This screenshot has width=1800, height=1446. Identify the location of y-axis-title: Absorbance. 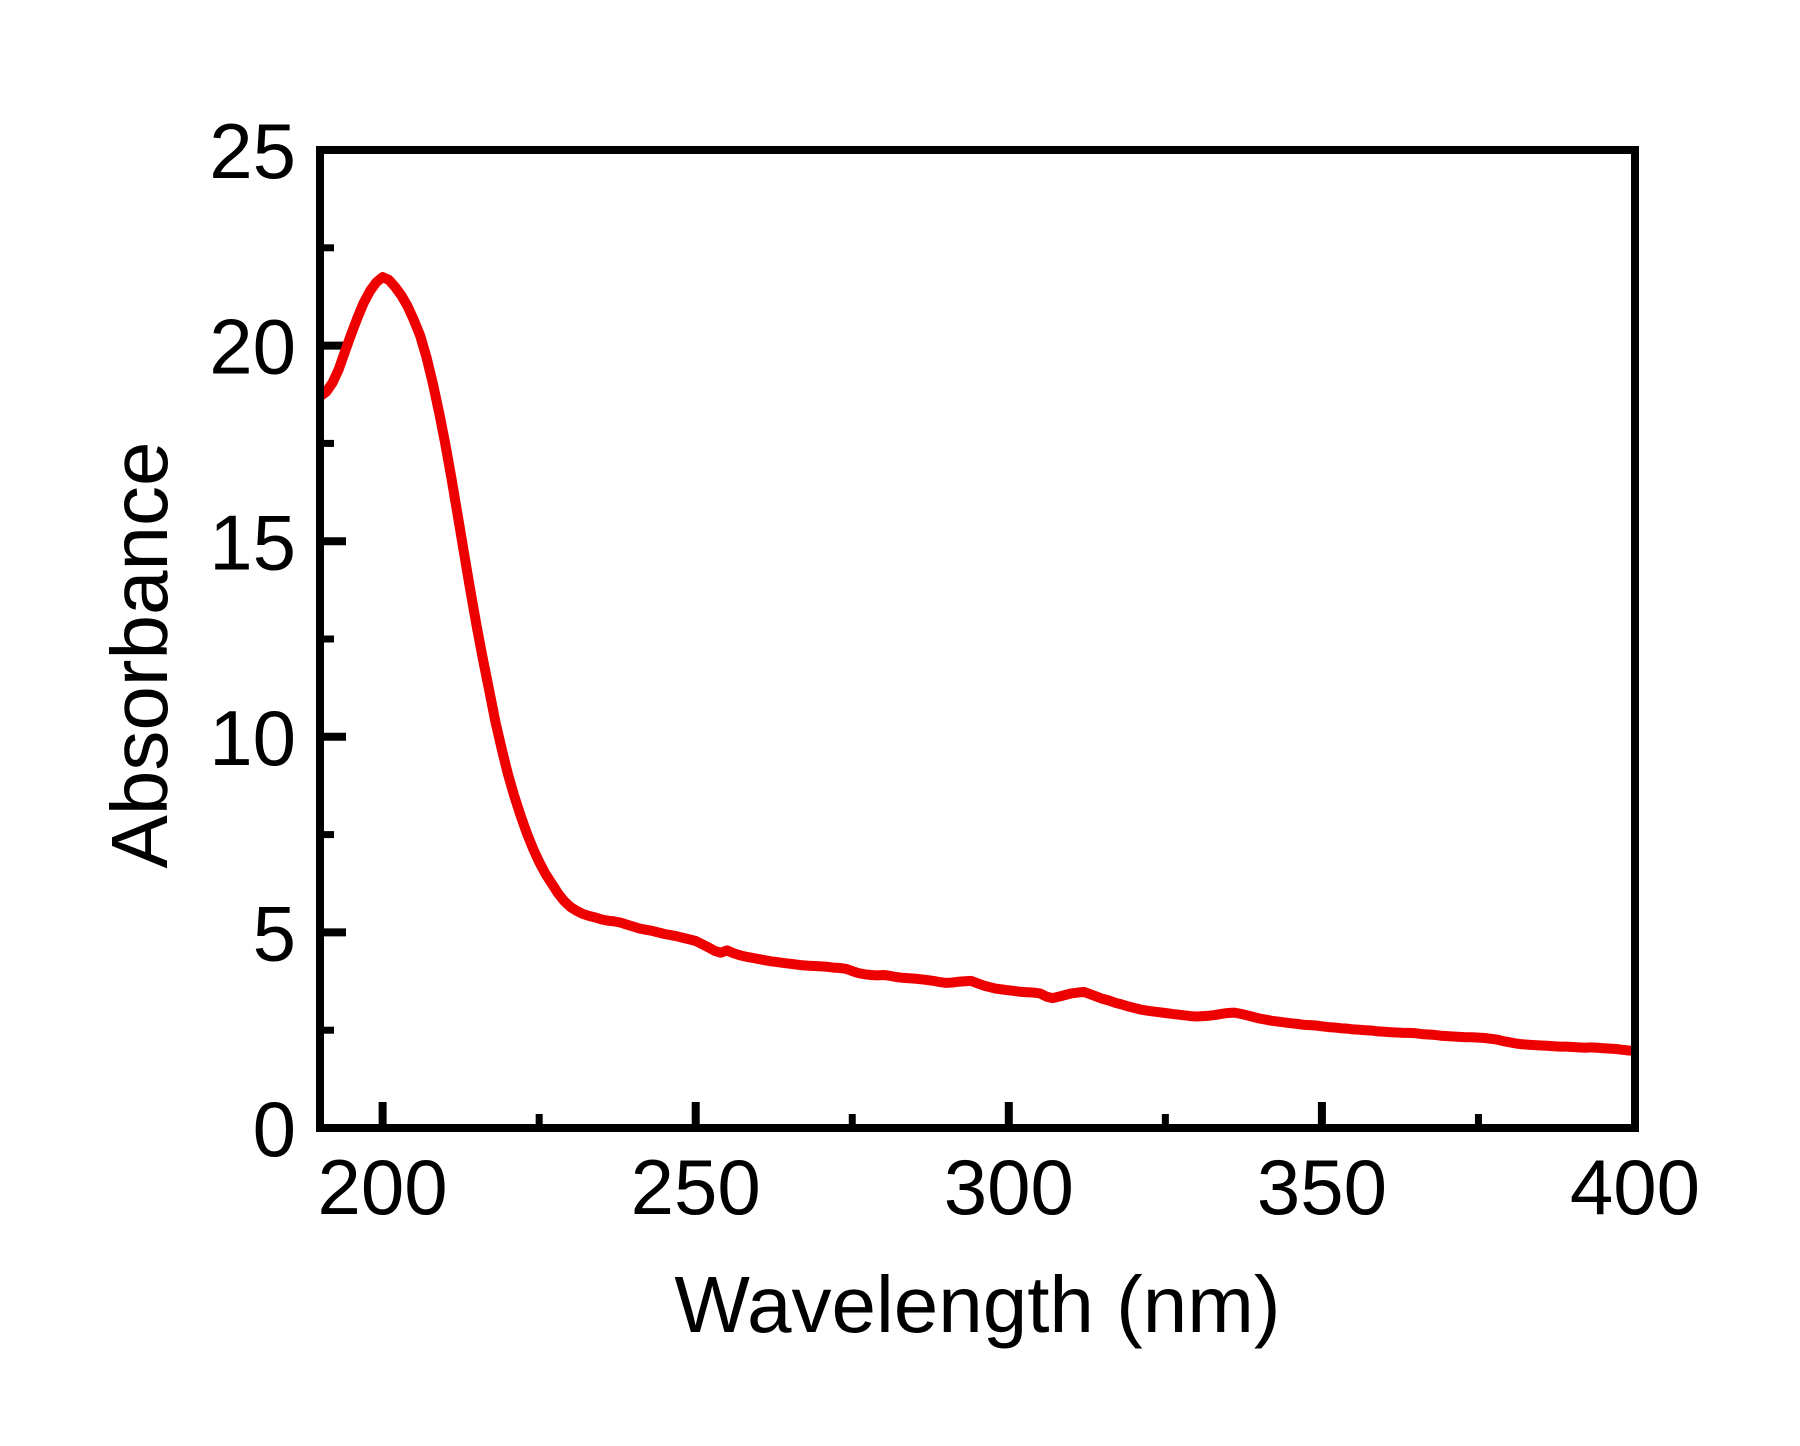
(139, 655).